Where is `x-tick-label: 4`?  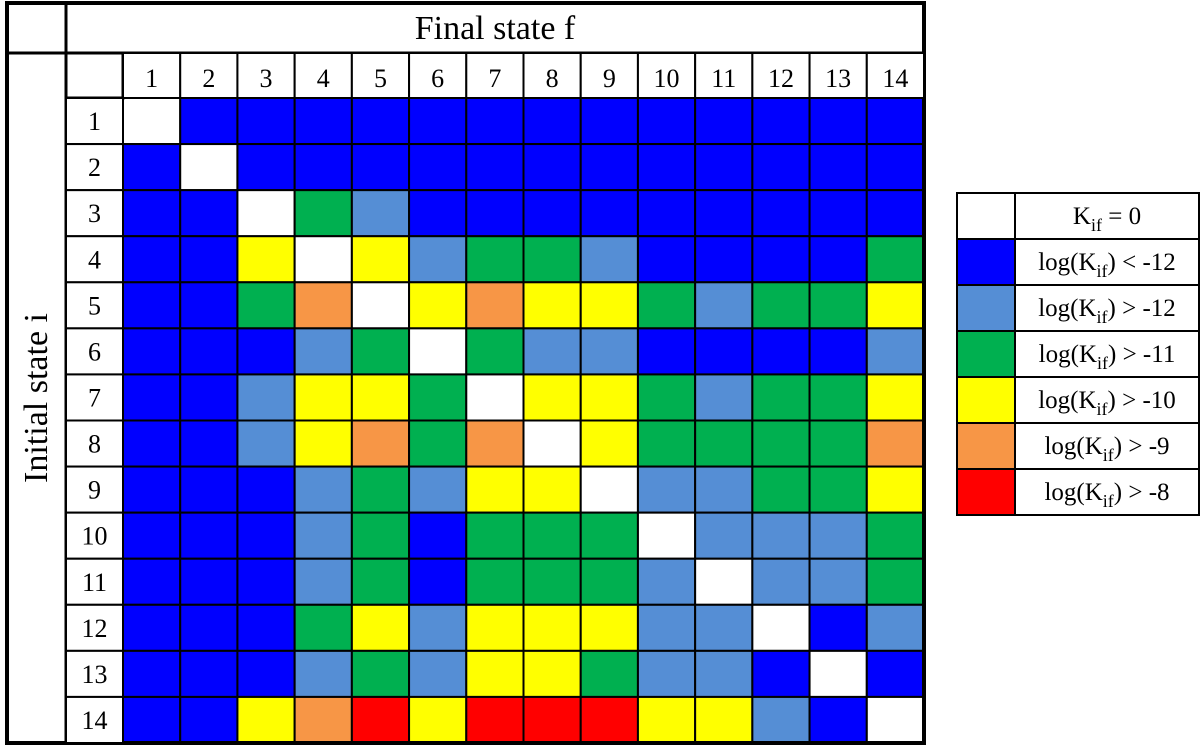 x-tick-label: 4 is located at coordinates (323, 78).